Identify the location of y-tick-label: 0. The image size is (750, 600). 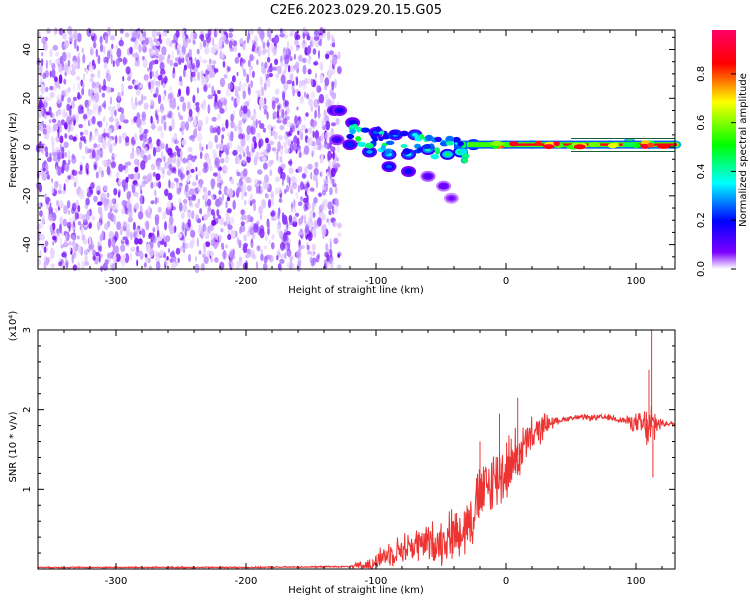
(27, 147).